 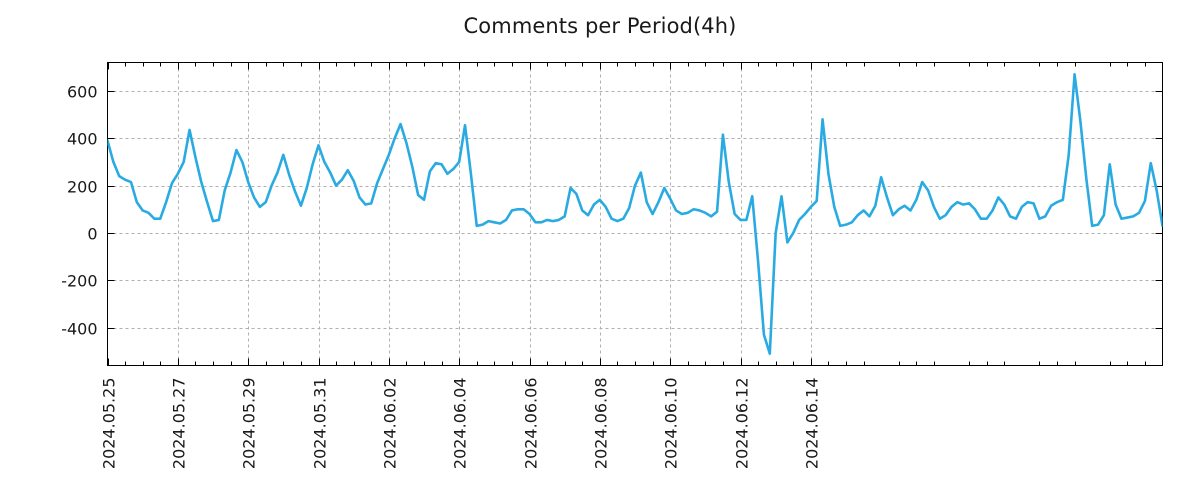 What do you see at coordinates (109, 424) in the screenshot?
I see `x-tick-label: 2024.05.25` at bounding box center [109, 424].